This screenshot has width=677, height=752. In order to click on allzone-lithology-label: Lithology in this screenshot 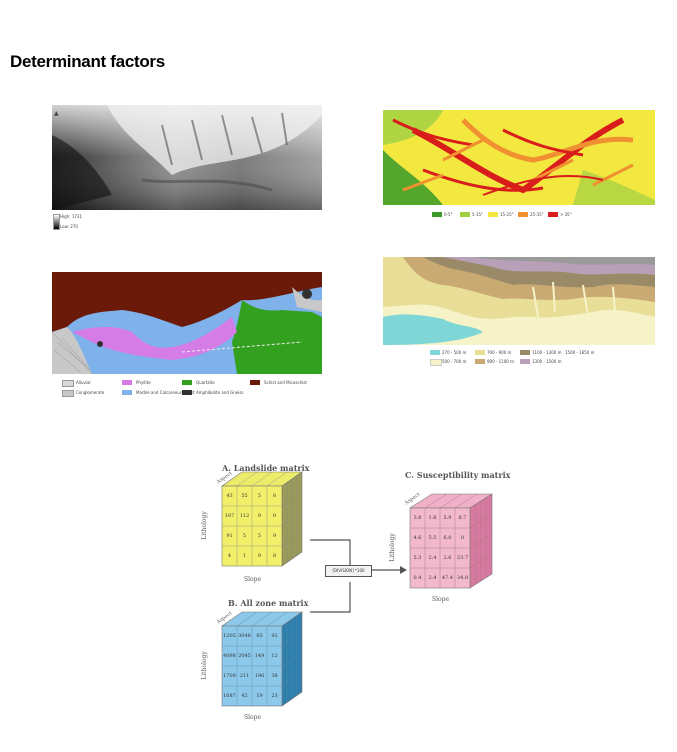, I will do `click(204, 665)`.